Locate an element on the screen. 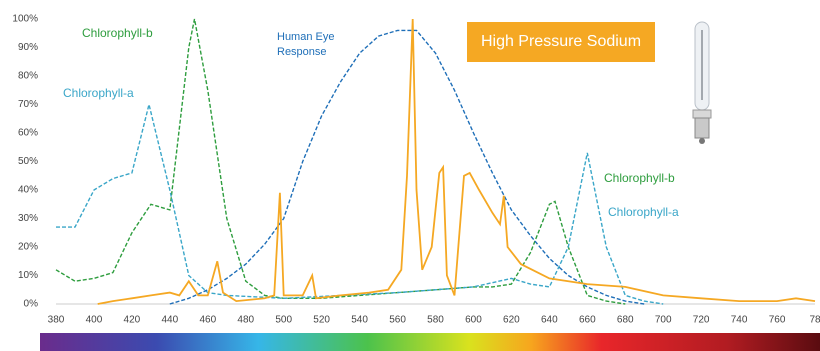 The height and width of the screenshot is (351, 820). y-tick-label: 20% is located at coordinates (28, 247).